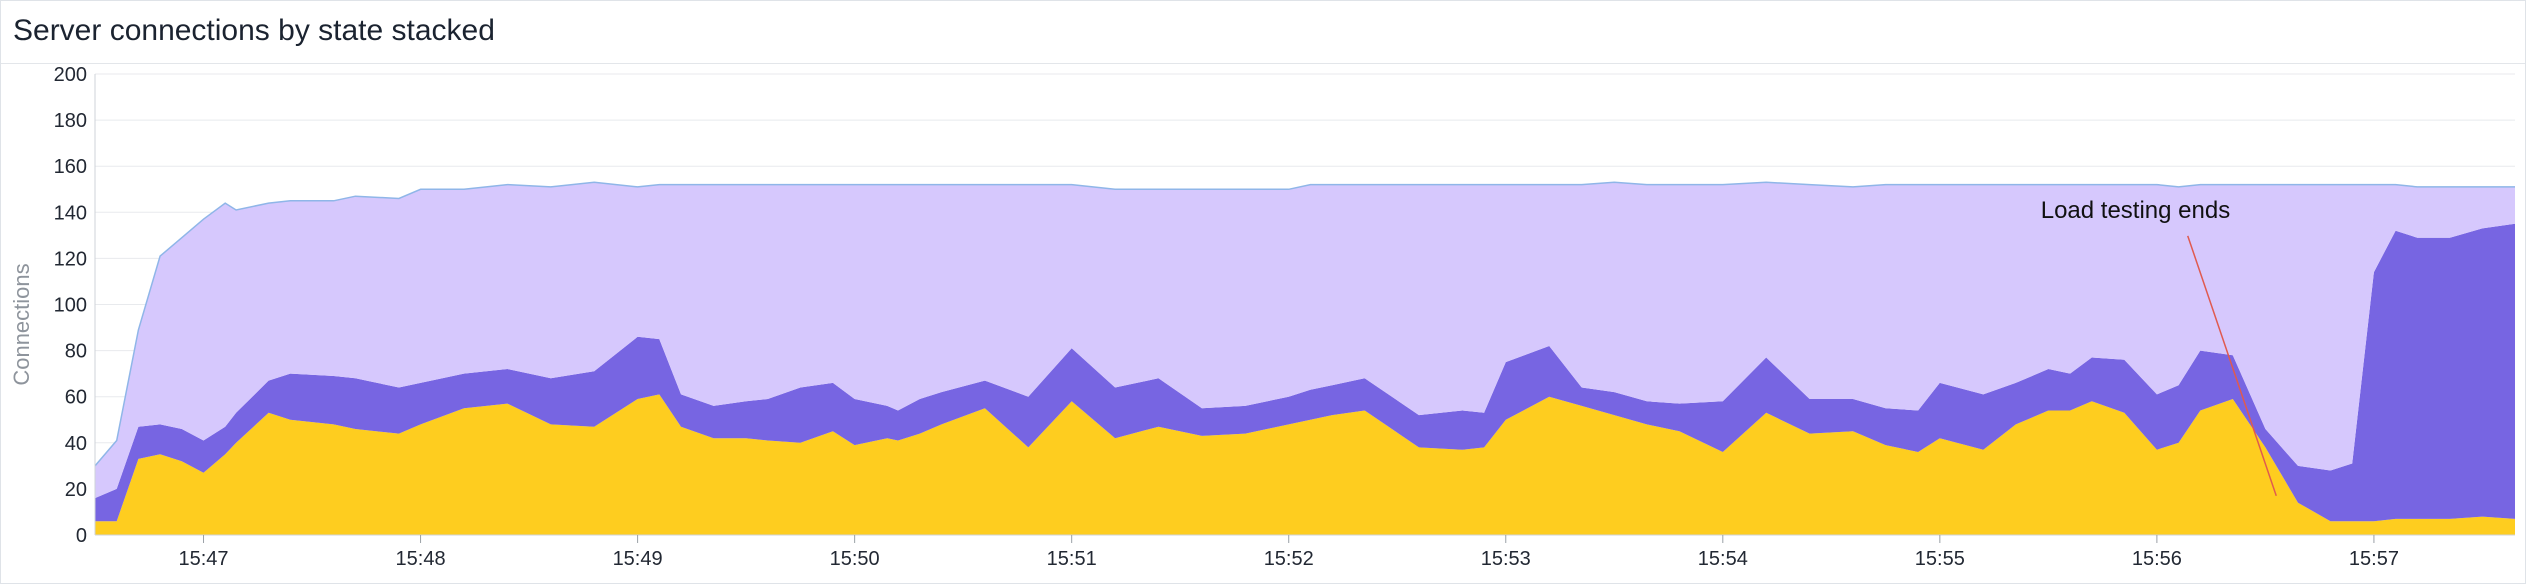 The image size is (2526, 584). I want to click on x-tick-label: 15:47, so click(203, 559).